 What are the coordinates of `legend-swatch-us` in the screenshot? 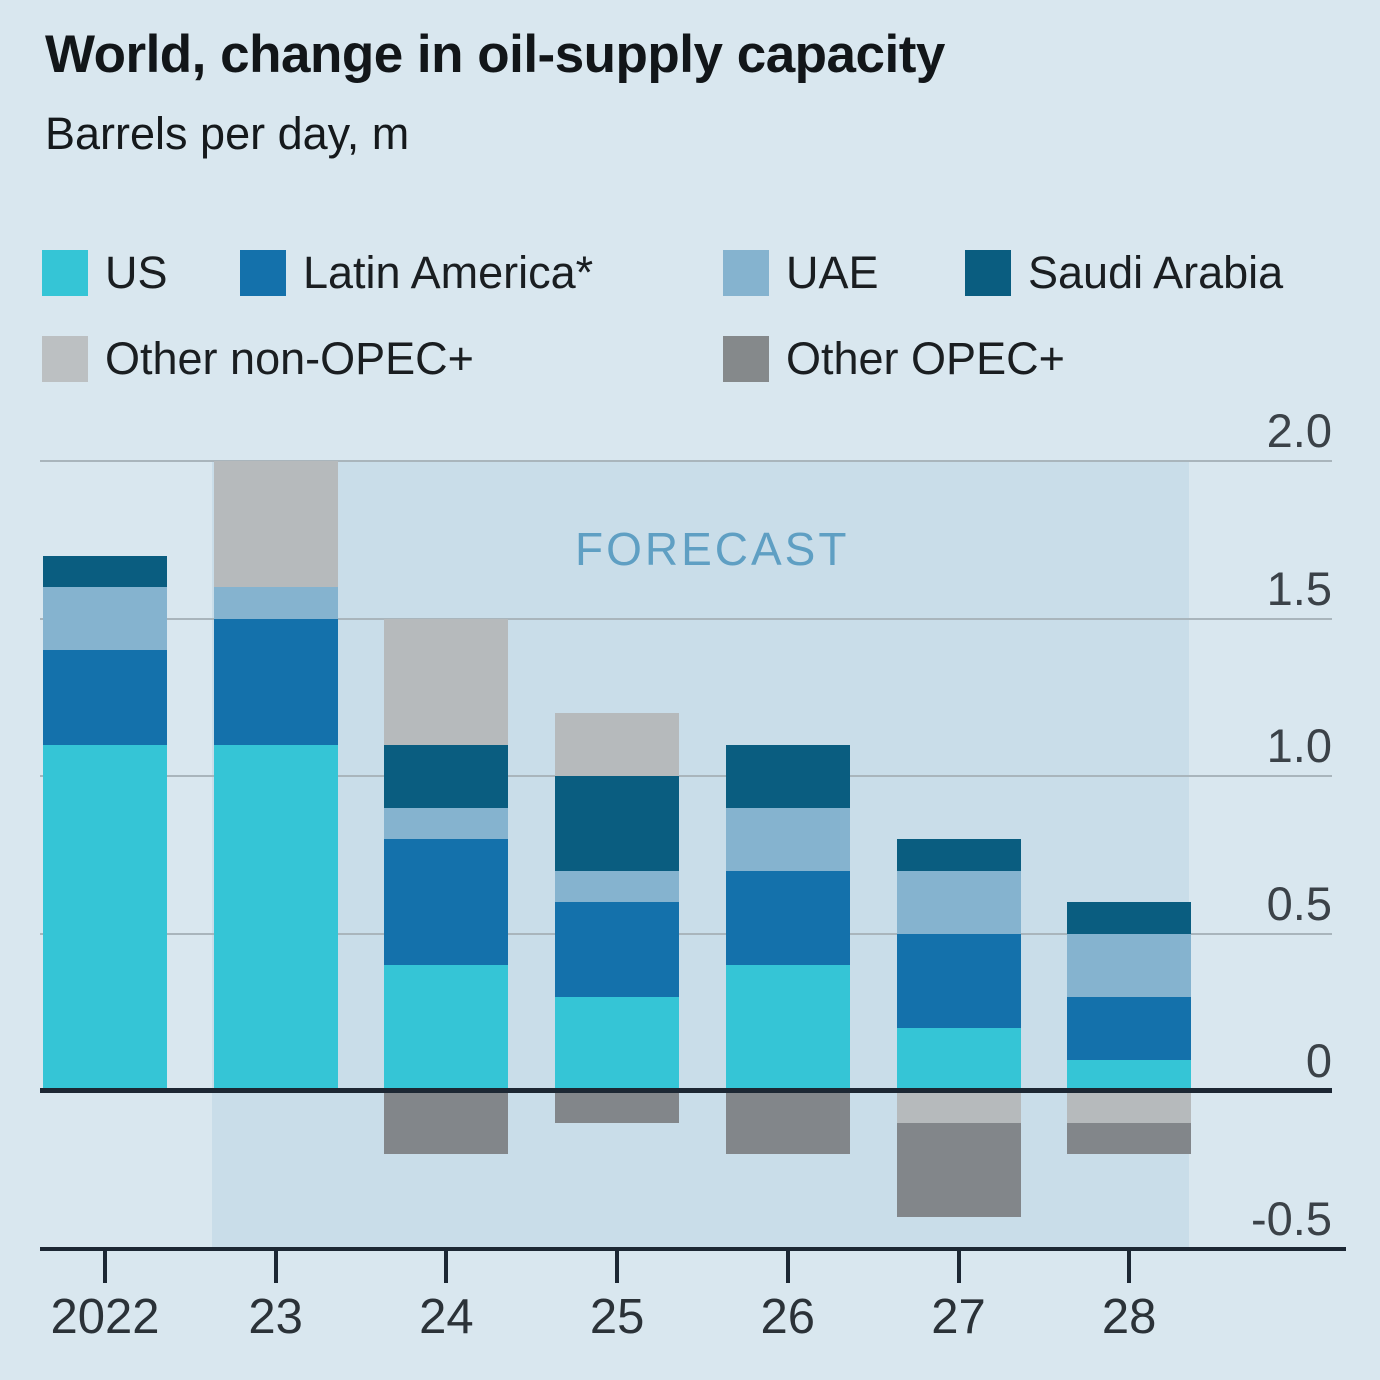 It's located at (65, 273).